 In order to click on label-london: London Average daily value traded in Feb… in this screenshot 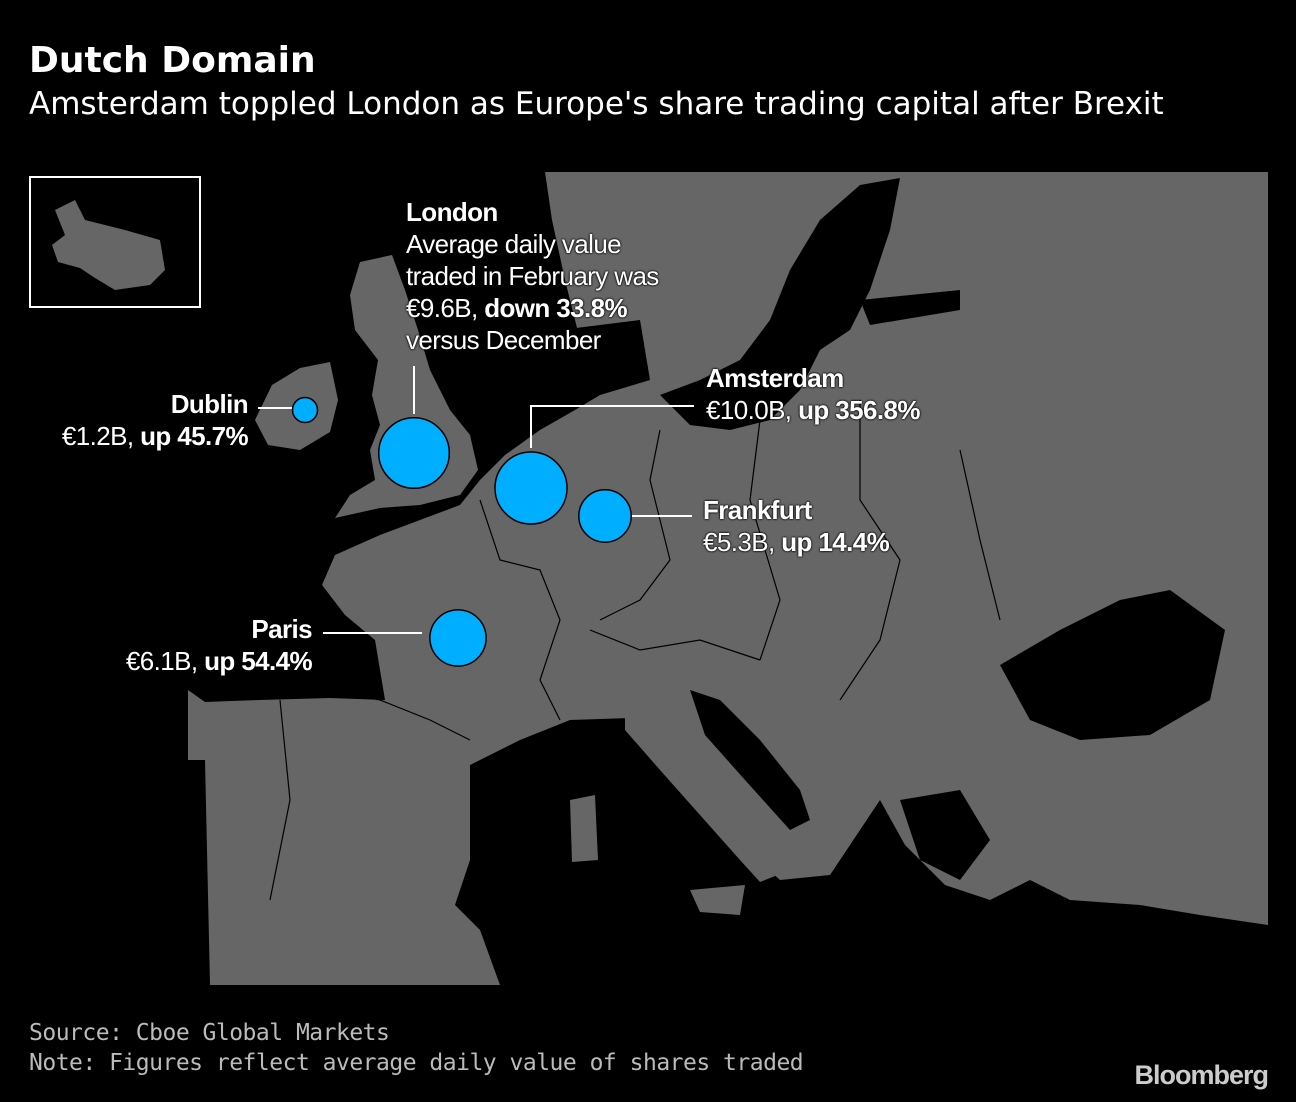, I will do `click(532, 276)`.